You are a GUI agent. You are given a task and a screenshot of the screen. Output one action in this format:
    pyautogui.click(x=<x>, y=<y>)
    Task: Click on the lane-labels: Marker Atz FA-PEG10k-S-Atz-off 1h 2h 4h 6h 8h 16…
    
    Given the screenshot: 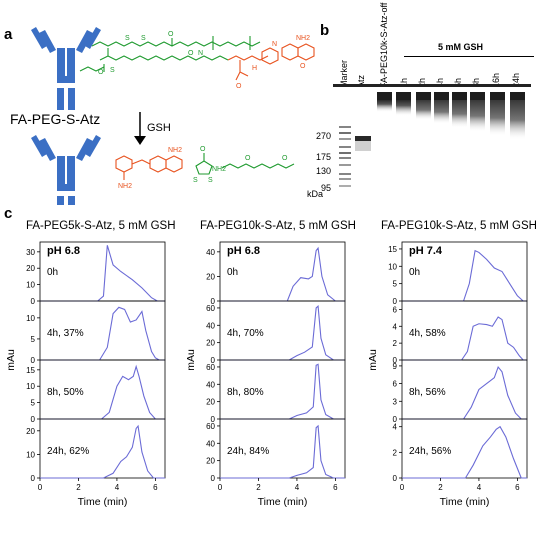 What is the action you would take?
    pyautogui.click(x=440, y=44)
    